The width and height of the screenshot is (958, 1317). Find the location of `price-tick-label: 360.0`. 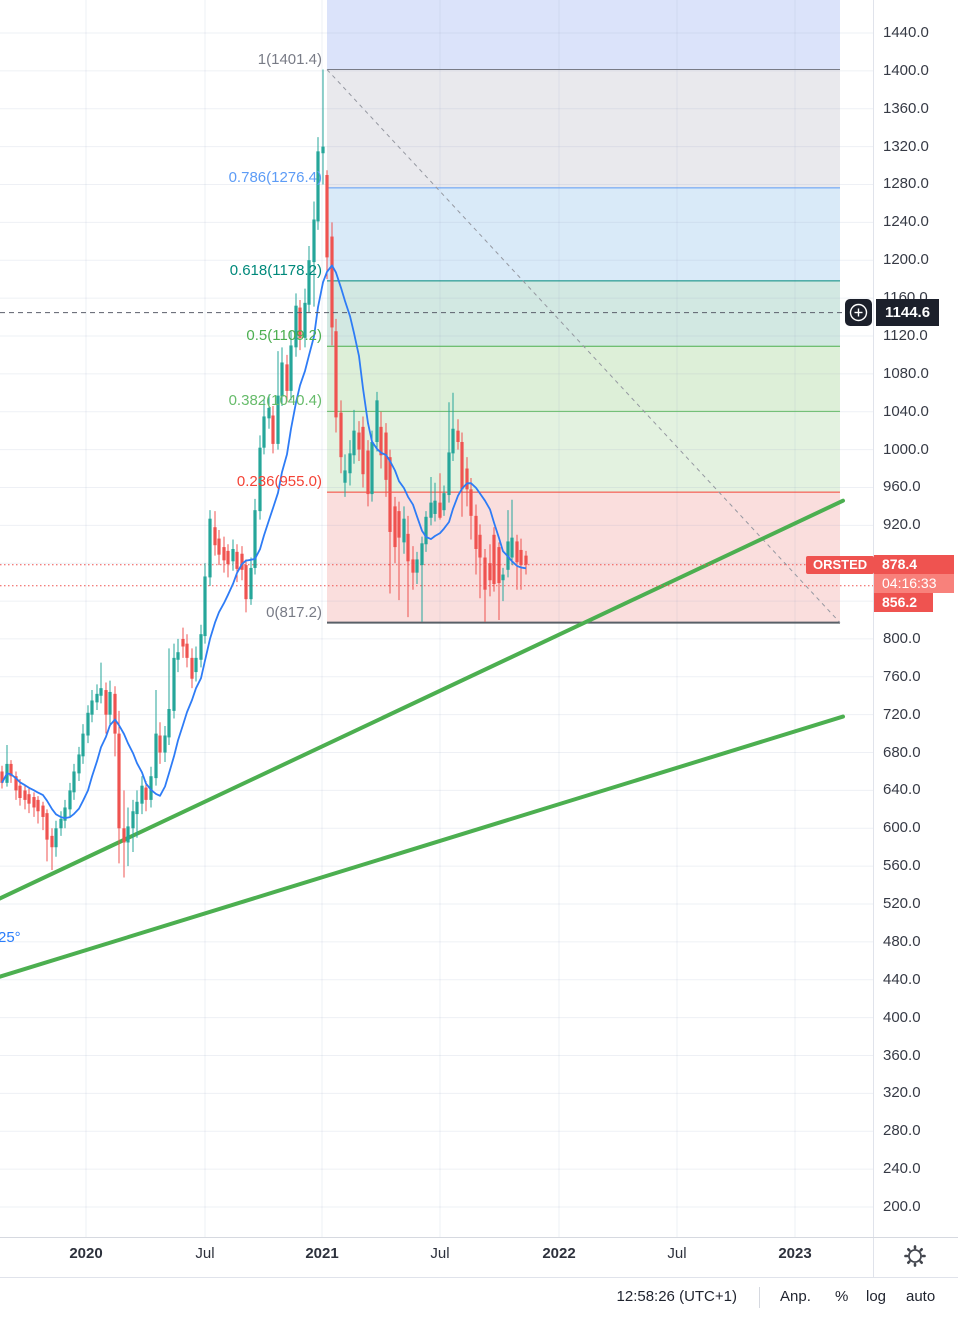

price-tick-label: 360.0 is located at coordinates (902, 1055).